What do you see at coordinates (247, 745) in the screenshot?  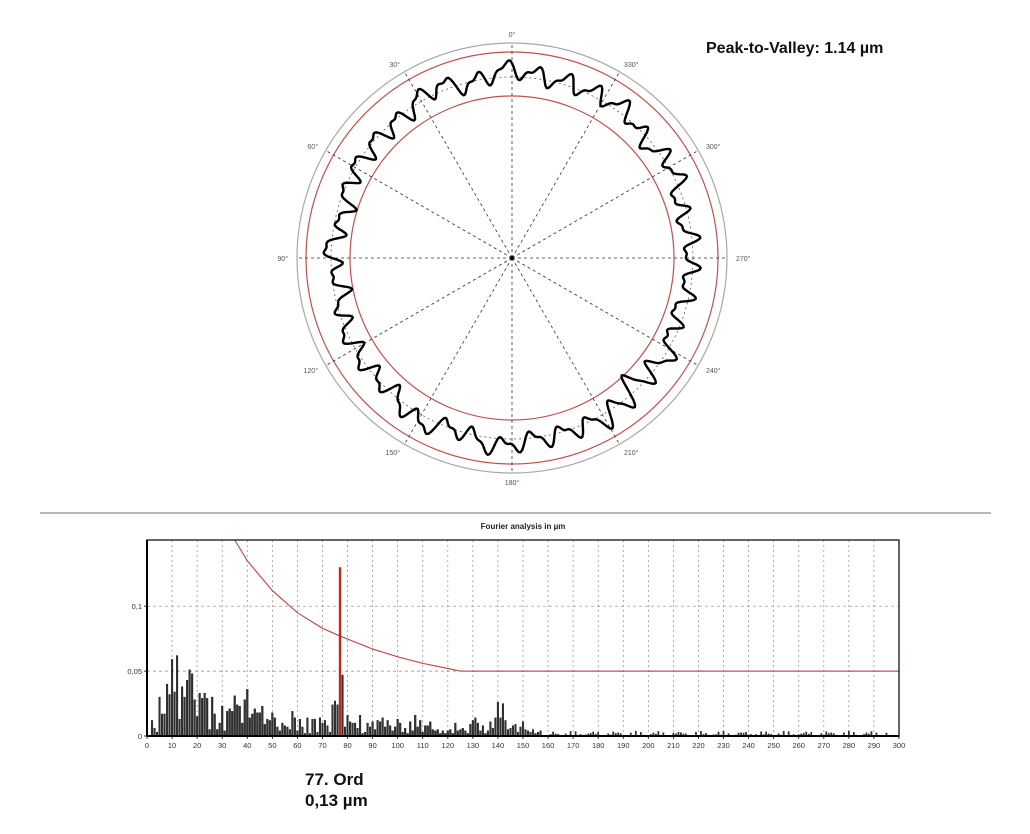 I see `x-tick-label: 40` at bounding box center [247, 745].